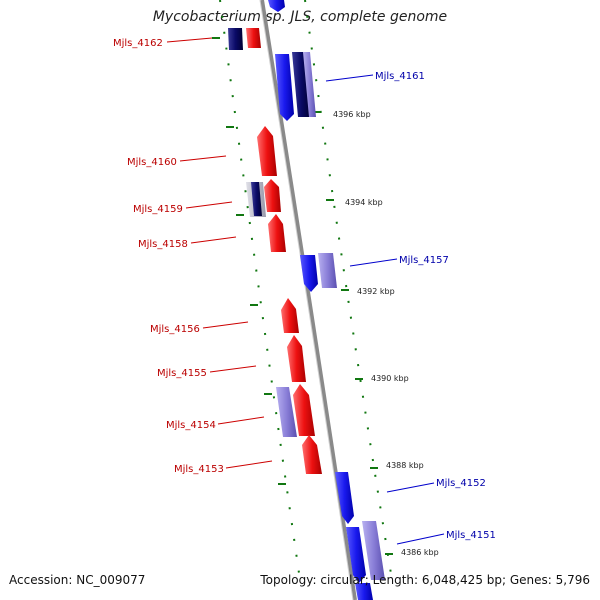 Image resolution: width=600 pixels, height=600 pixels. Describe the element at coordinates (199, 469) in the screenshot. I see `gene-label: Mjls_4153` at that location.